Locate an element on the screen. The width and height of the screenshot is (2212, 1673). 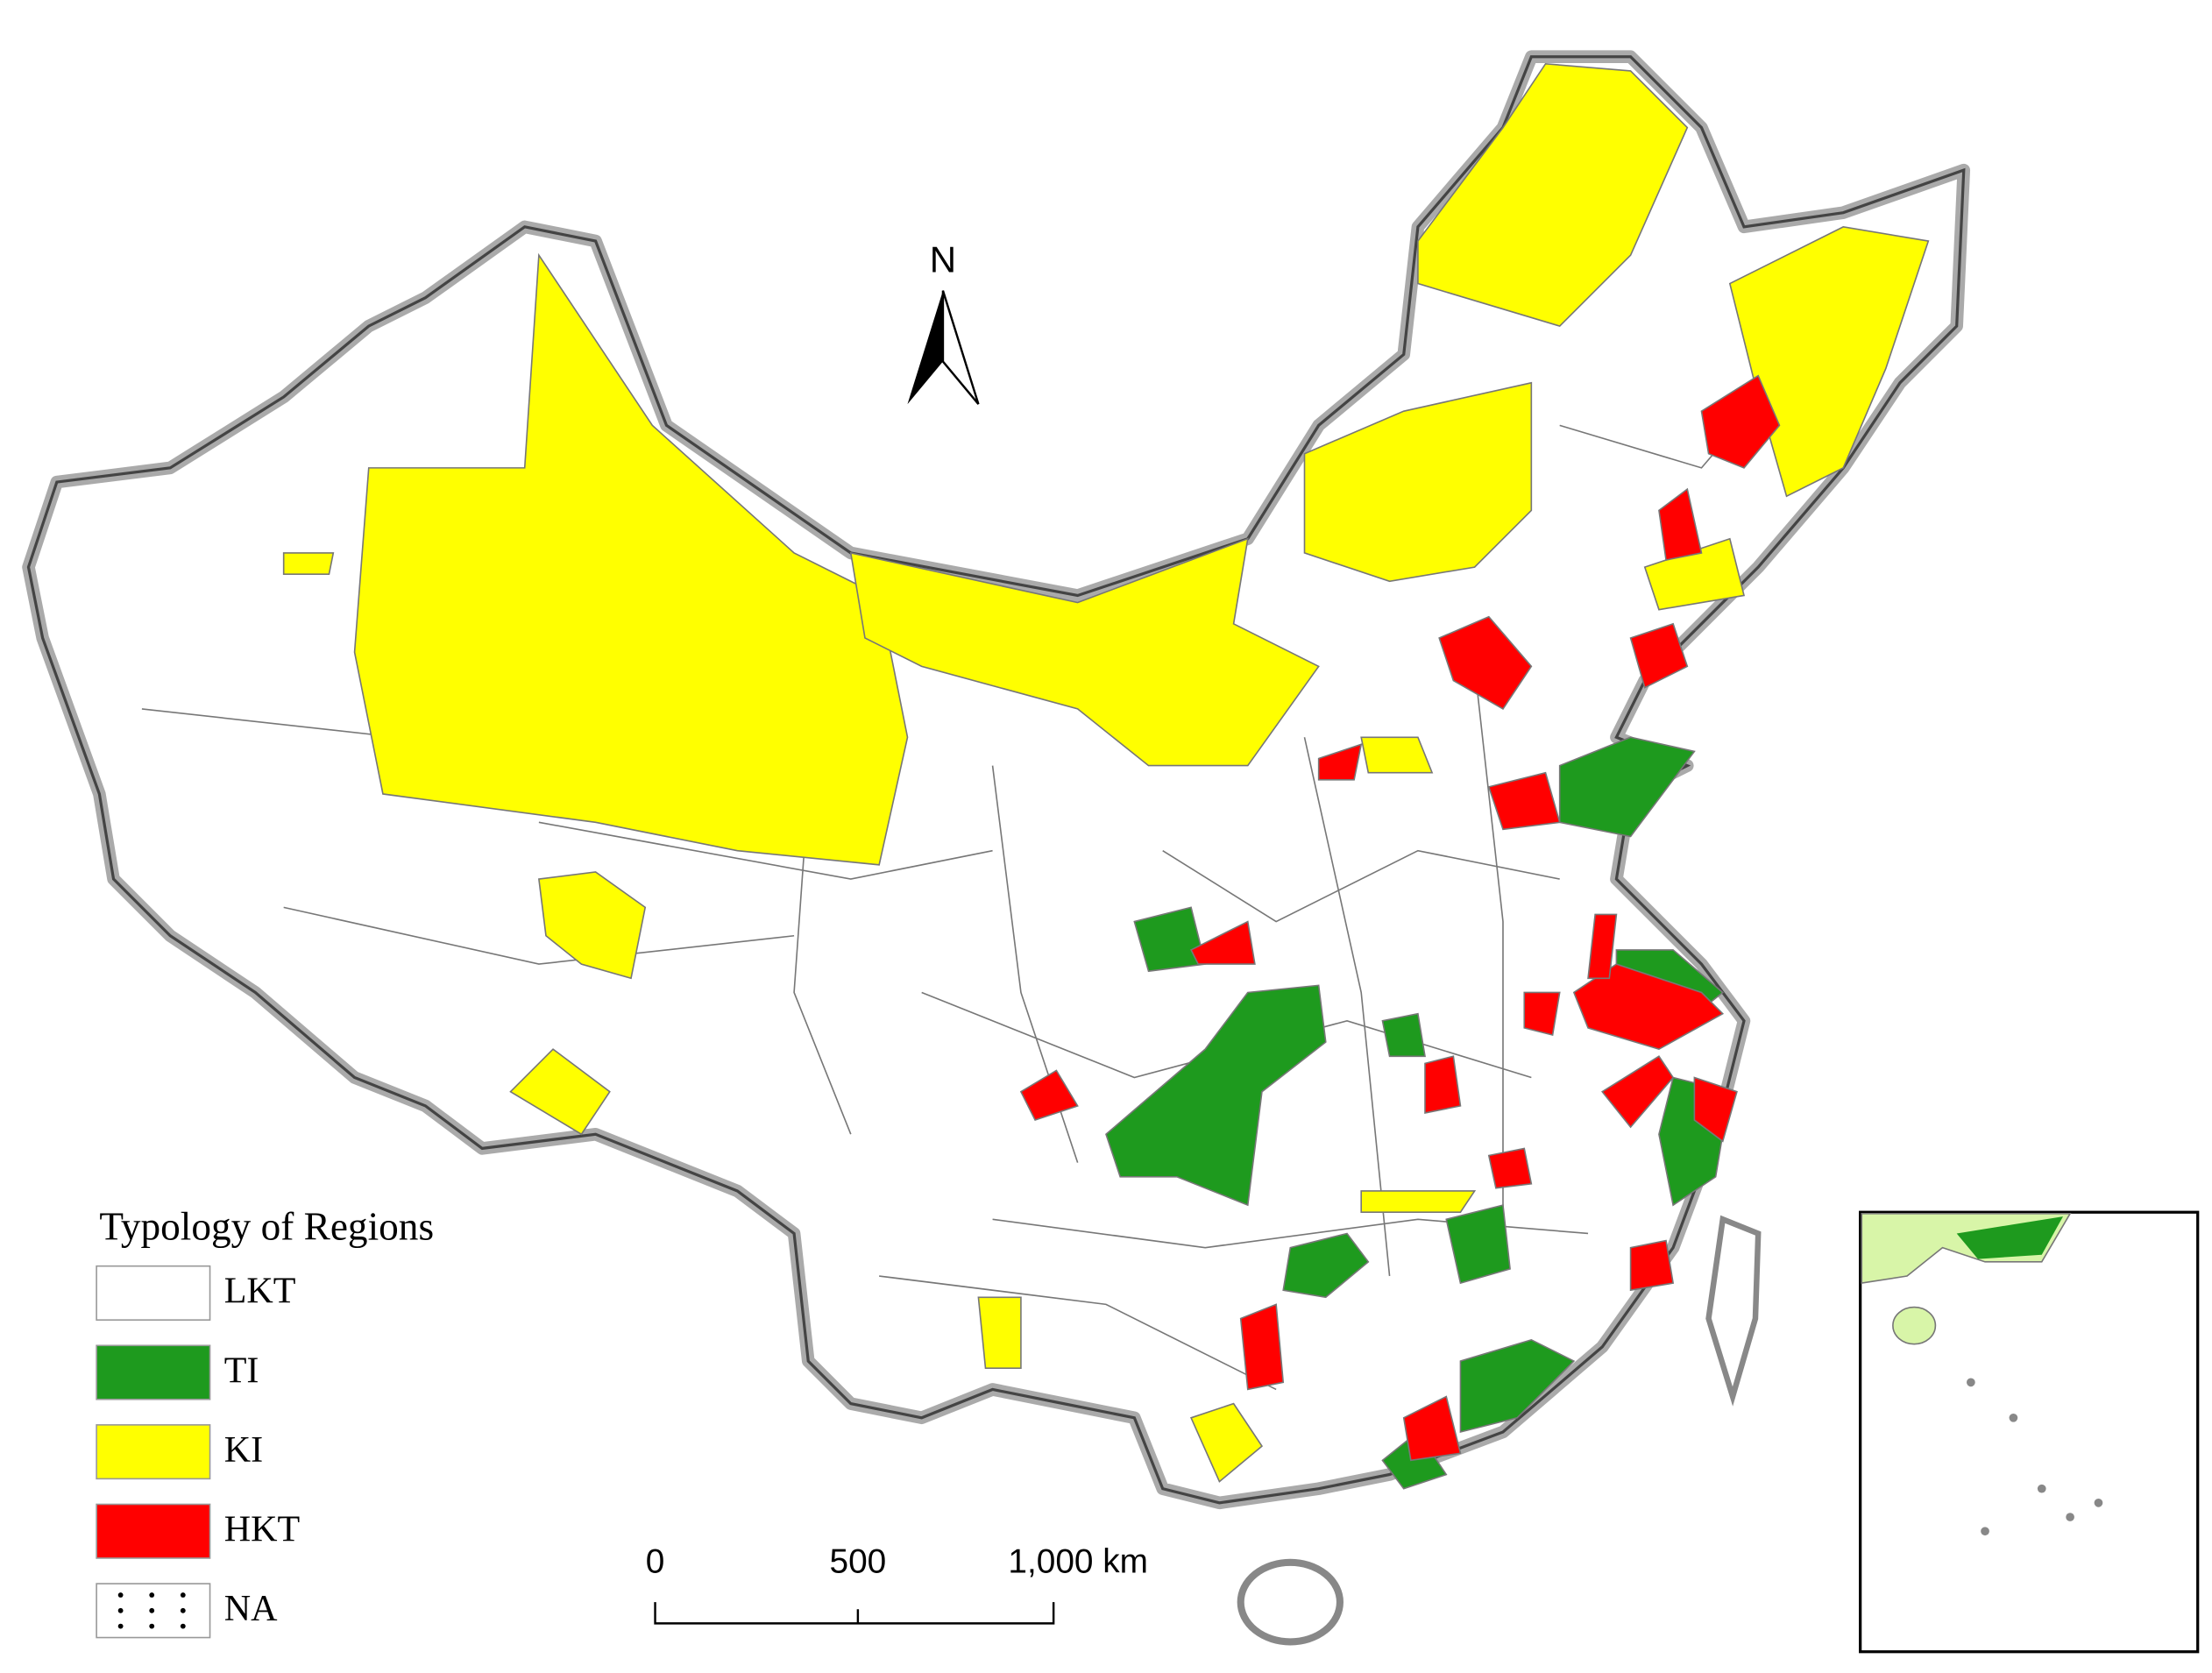
scale-bar: 0 500 1,000 km is located at coordinates (897, 1584).